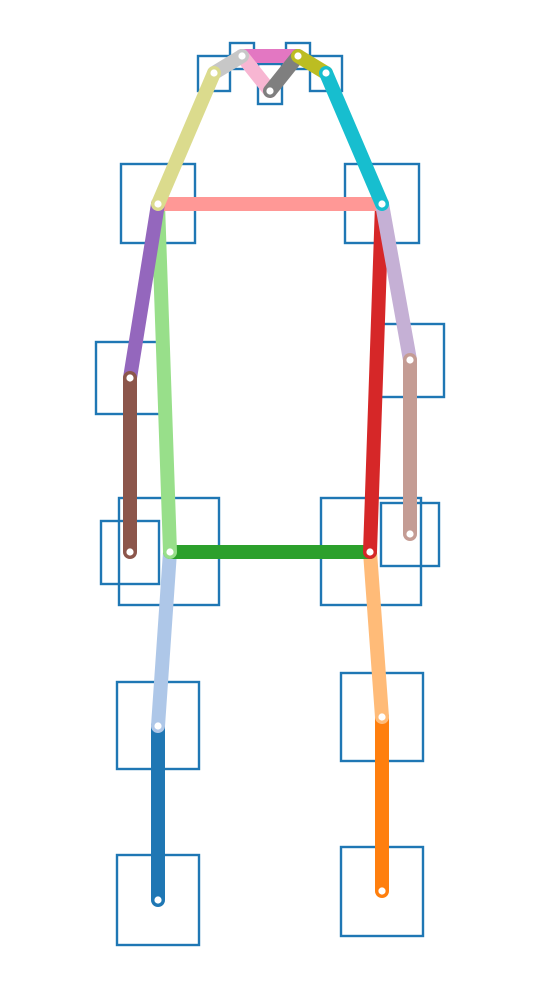  What do you see at coordinates (144, 291) in the screenshot?
I see `bone-right-shoulder-to-right-elbow` at bounding box center [144, 291].